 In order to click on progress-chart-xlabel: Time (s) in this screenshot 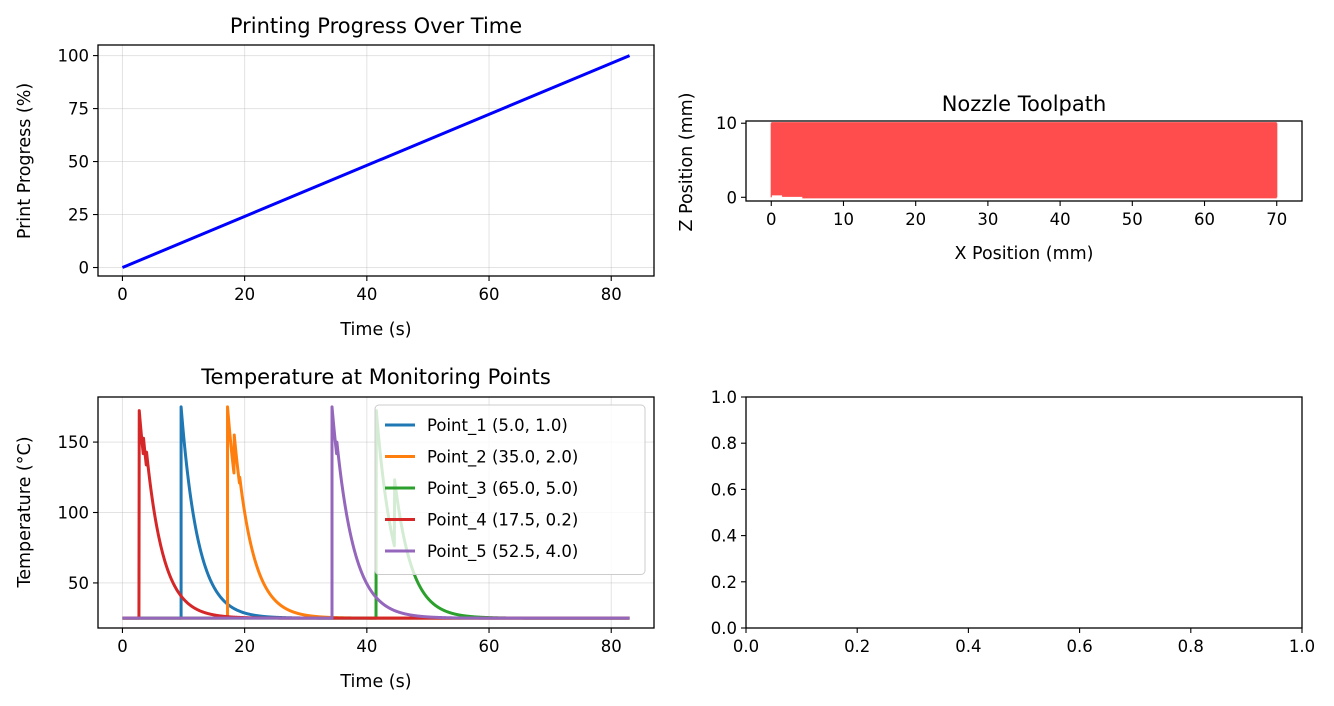, I will do `click(375, 330)`.